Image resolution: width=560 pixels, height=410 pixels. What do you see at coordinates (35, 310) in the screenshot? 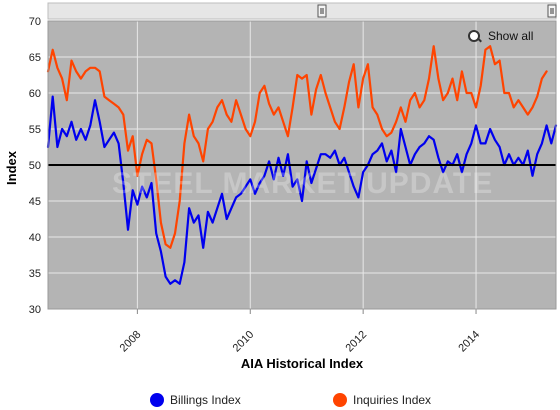
I see `y-tick-label: 30` at bounding box center [35, 310].